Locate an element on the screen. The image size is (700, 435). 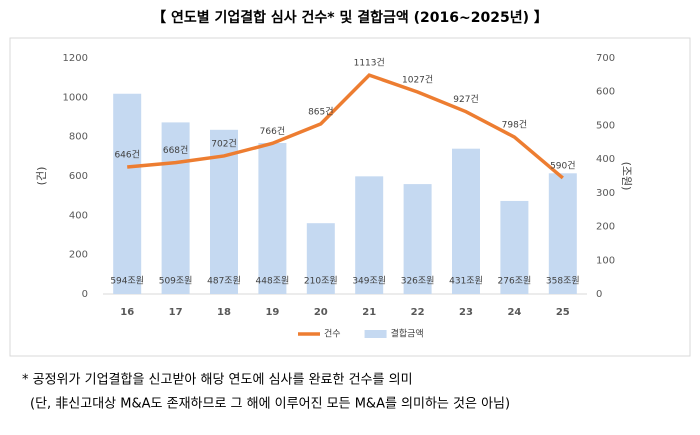
line-value-label: 590건 is located at coordinates (562, 165).